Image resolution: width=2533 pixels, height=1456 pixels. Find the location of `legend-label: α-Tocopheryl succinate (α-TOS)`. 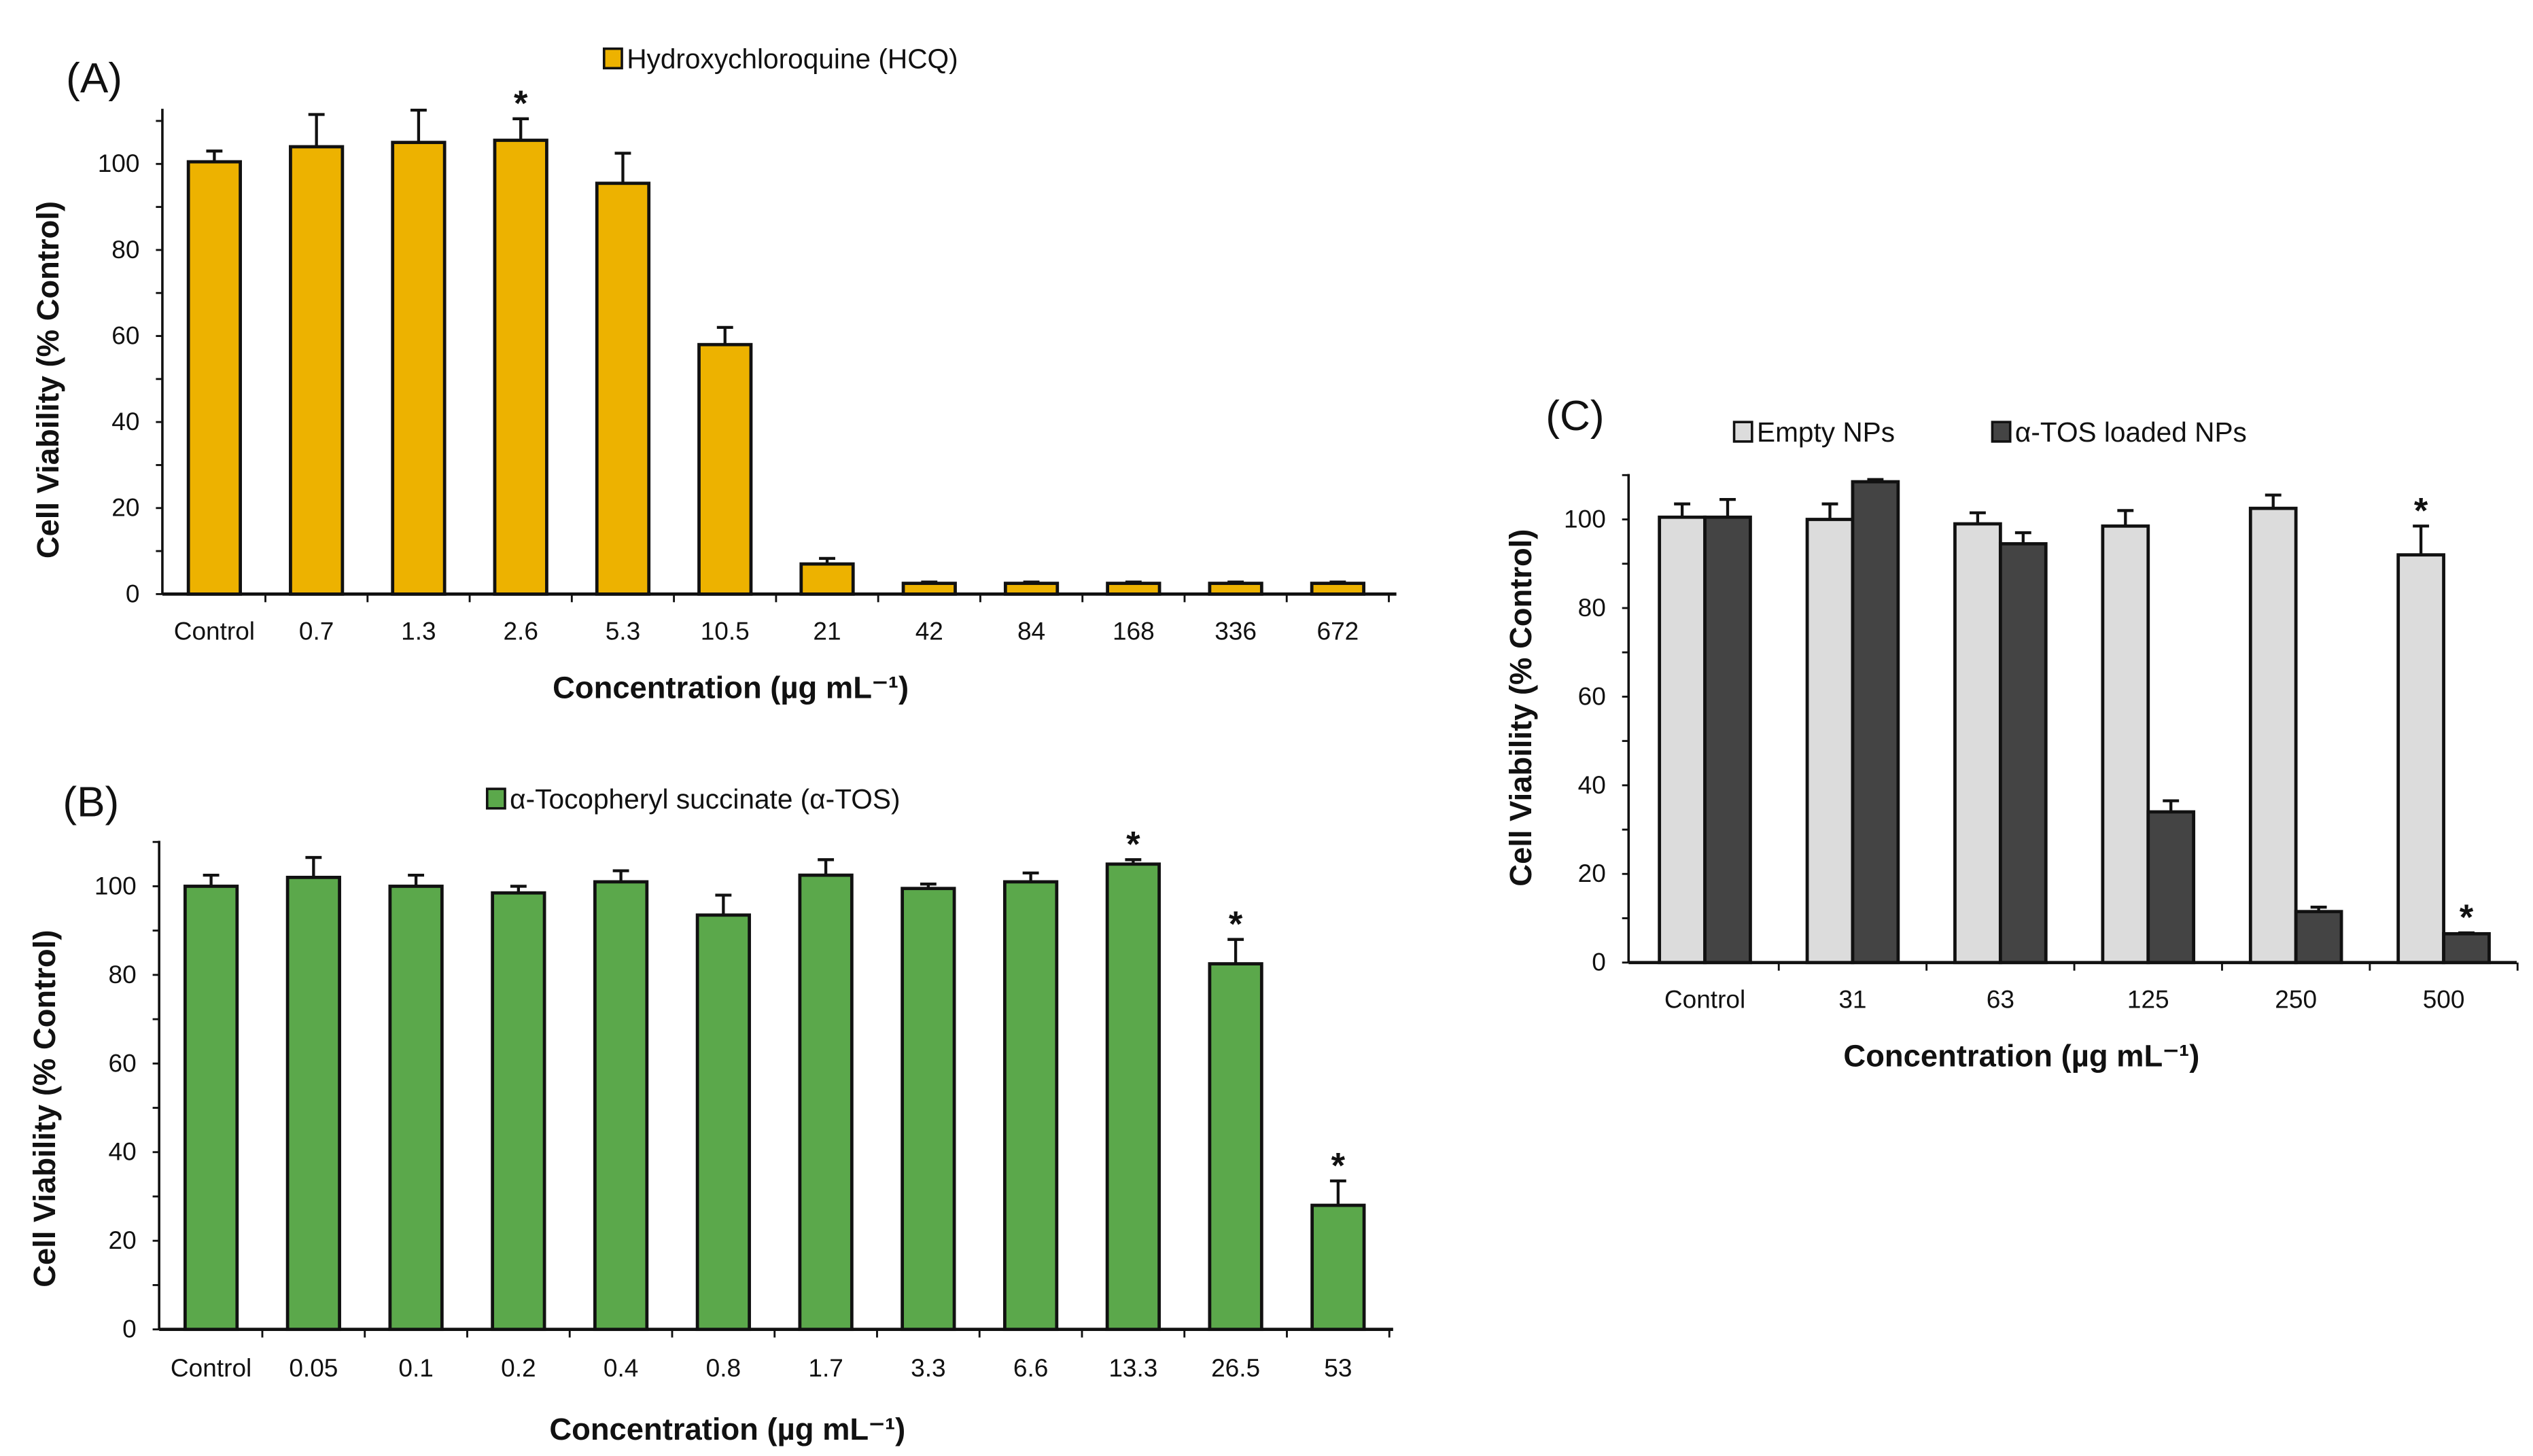

legend-label: α-Tocopheryl succinate (α-TOS) is located at coordinates (705, 799).